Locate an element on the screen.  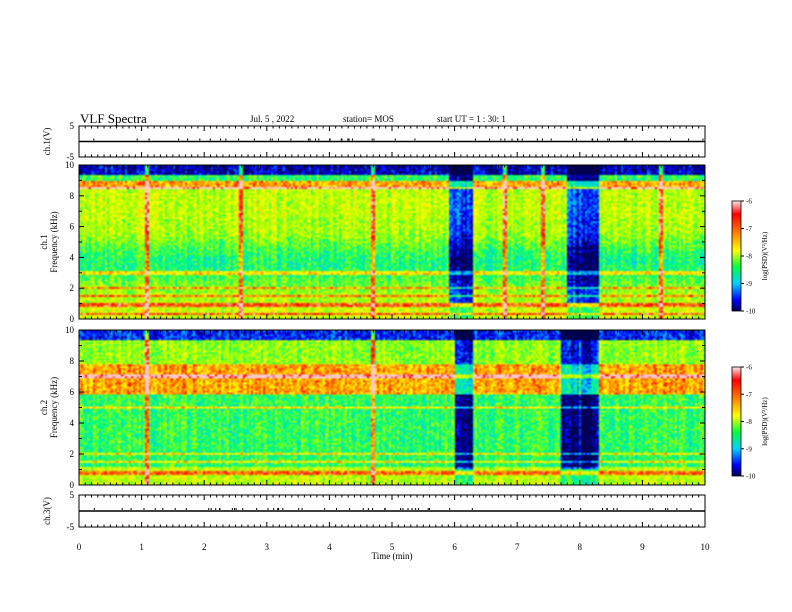
panel1-ytick-label: -5 is located at coordinates (71, 157).